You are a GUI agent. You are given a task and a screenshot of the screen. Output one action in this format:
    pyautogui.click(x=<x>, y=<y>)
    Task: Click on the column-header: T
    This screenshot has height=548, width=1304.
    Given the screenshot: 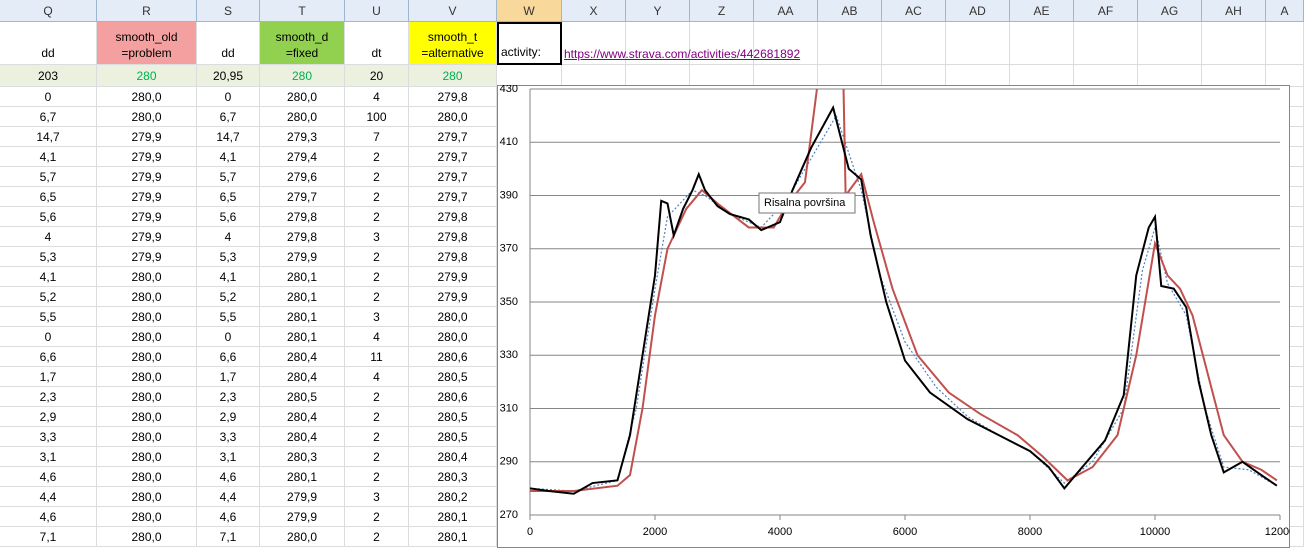 What is the action you would take?
    pyautogui.click(x=302, y=11)
    